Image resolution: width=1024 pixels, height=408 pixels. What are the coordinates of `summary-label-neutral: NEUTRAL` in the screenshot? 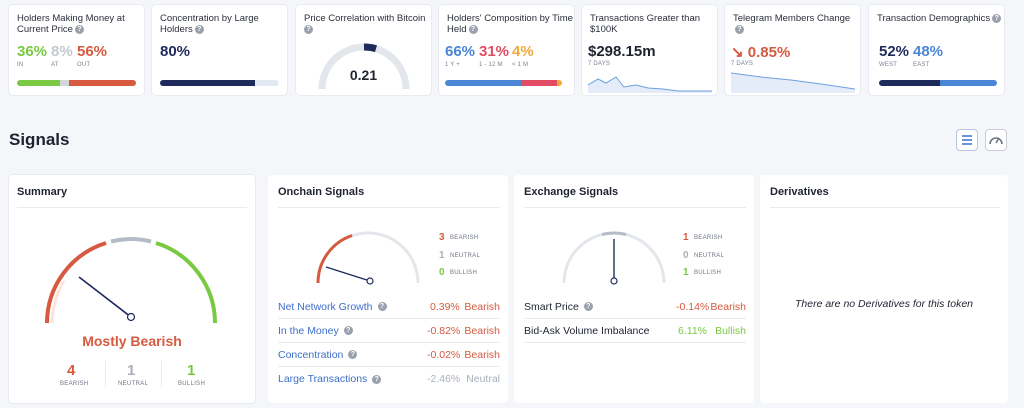 It's located at (133, 384).